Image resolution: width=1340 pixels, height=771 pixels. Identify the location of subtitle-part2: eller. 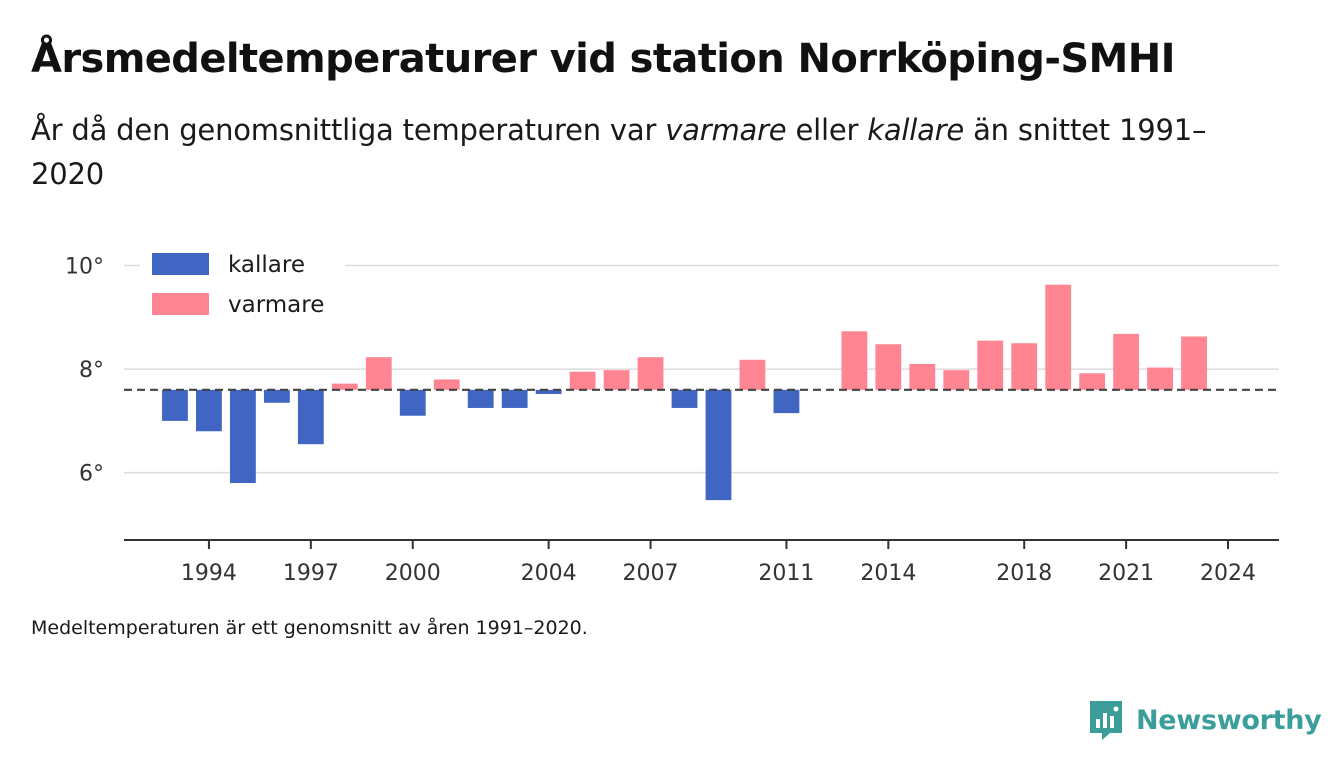
(827, 130).